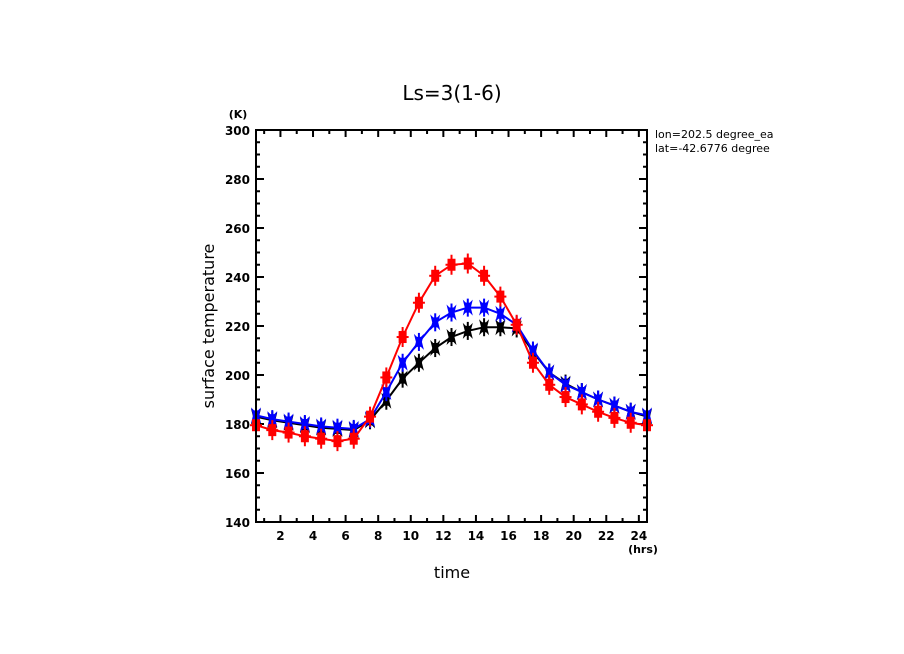 The image size is (904, 654). What do you see at coordinates (443, 536) in the screenshot?
I see `x-tick-label: 12` at bounding box center [443, 536].